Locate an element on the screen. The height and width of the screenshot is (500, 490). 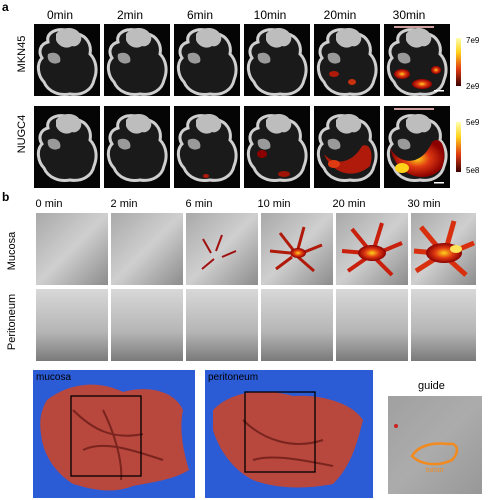
row-label-nugc4: NUGC4 is located at coordinates (22, 134).